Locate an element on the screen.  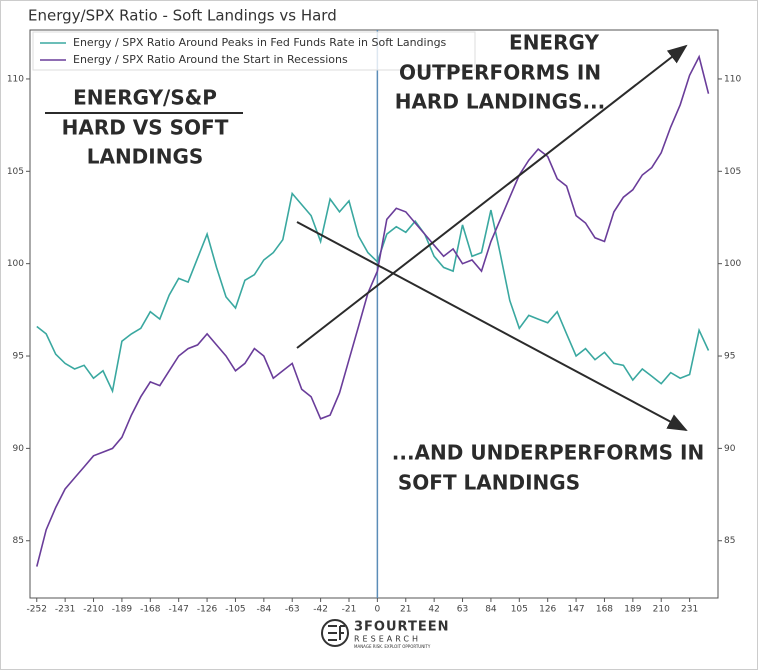
legend-box is located at coordinates (254, 51).